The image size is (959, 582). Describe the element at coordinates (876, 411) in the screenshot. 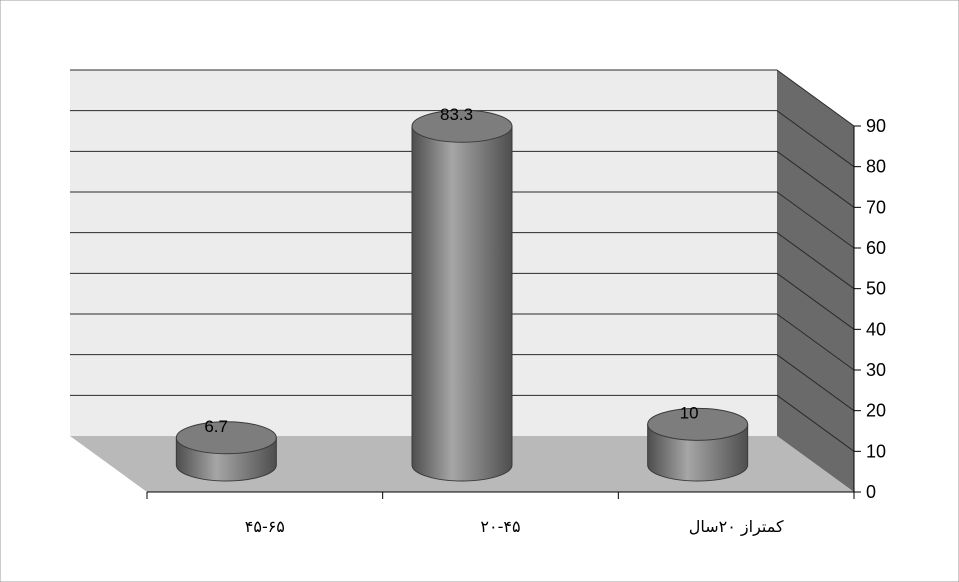

I see `y-tick-label: 20` at that location.